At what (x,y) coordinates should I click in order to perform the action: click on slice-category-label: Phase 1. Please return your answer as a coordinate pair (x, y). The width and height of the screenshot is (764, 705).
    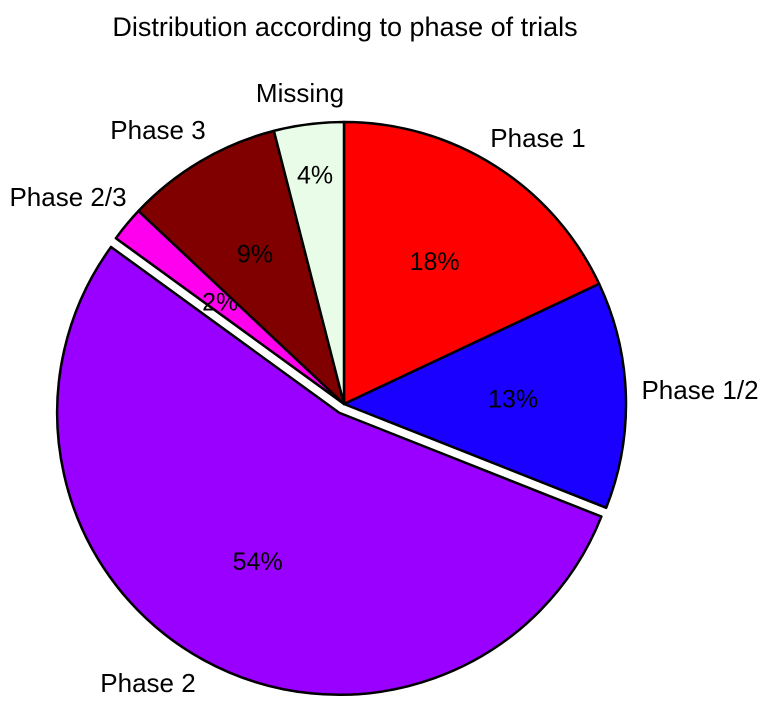
    Looking at the image, I should click on (537, 138).